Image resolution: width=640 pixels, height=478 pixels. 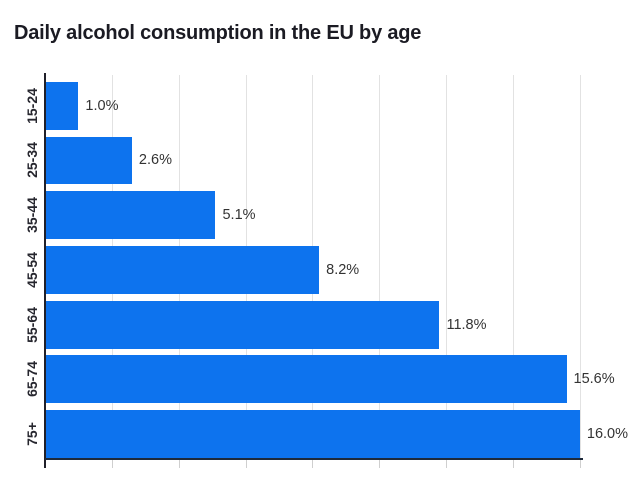 I want to click on y-axis-line, so click(x=45, y=270).